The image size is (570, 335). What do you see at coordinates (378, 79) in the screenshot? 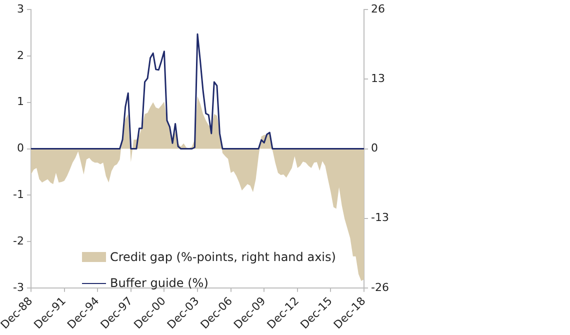
I see `y2-tick-label: 13` at bounding box center [378, 79].